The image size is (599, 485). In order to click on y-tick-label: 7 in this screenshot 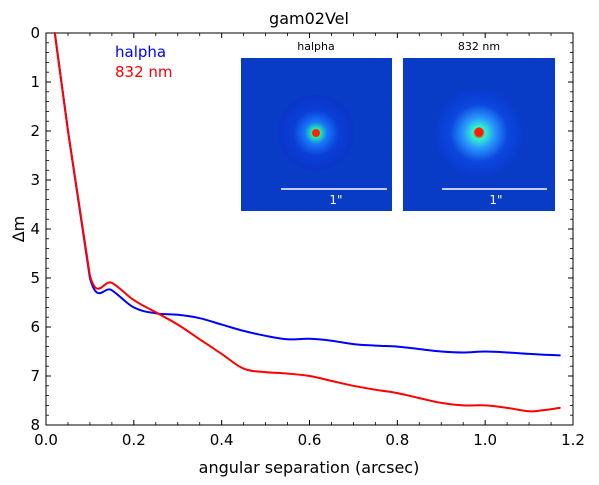, I will do `click(35, 376)`.